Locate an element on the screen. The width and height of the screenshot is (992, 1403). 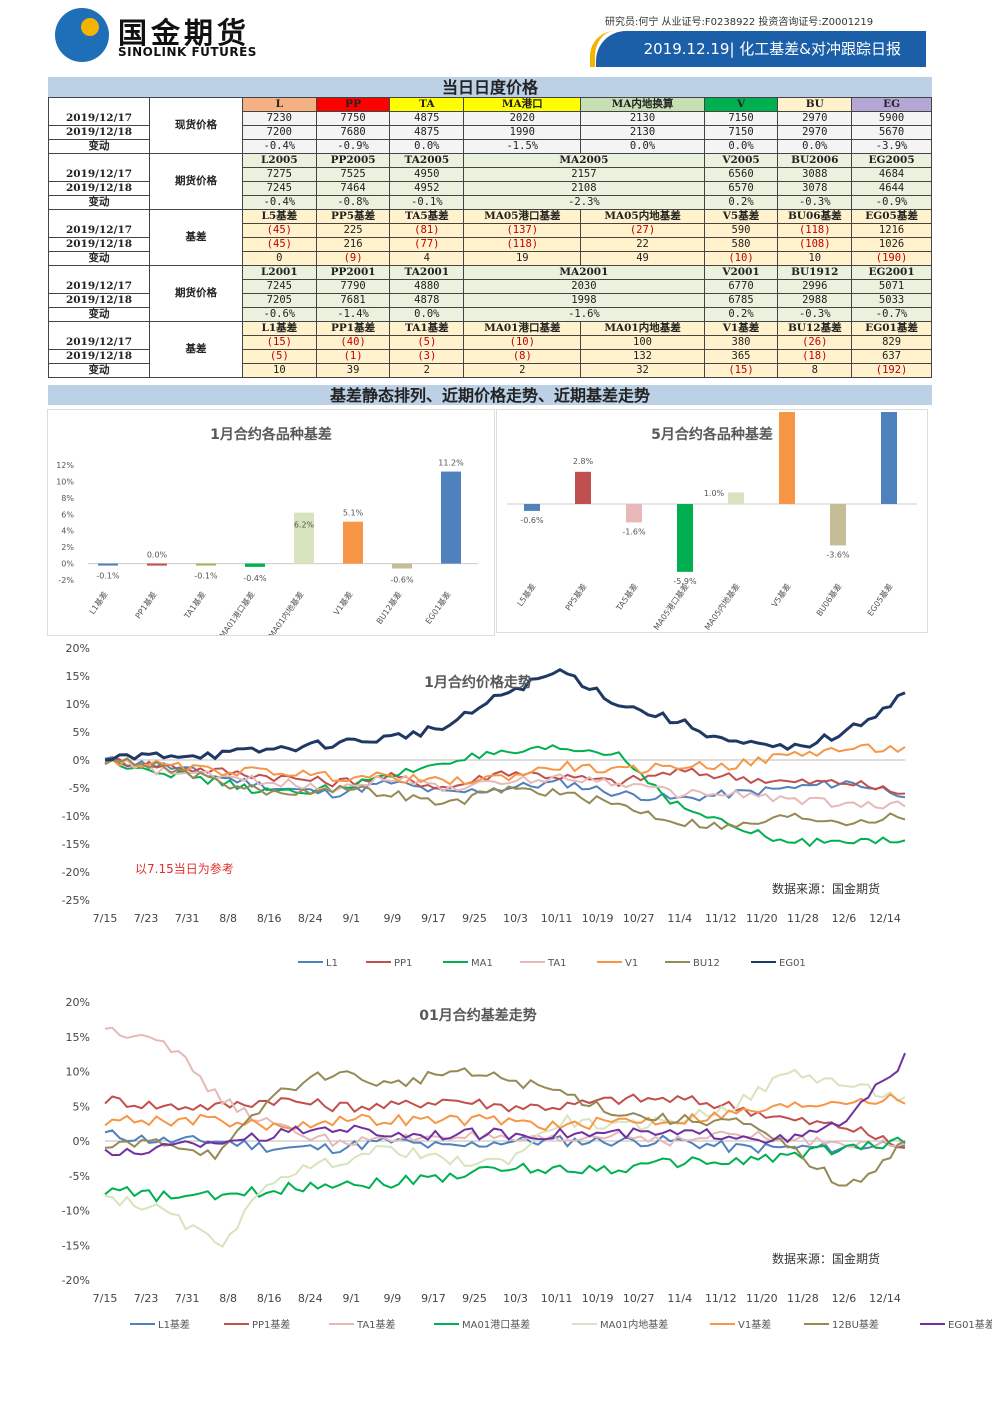
table-cell: -0.8% is located at coordinates (353, 202).